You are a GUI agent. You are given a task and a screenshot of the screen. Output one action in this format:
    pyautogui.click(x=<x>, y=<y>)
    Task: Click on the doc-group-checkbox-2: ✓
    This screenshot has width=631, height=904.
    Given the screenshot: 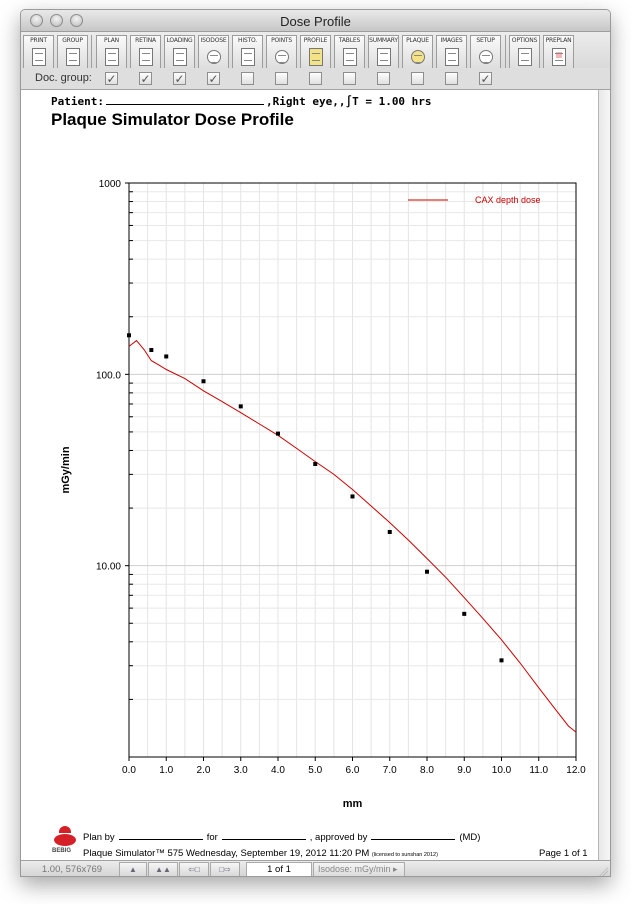 What is the action you would take?
    pyautogui.click(x=145, y=79)
    